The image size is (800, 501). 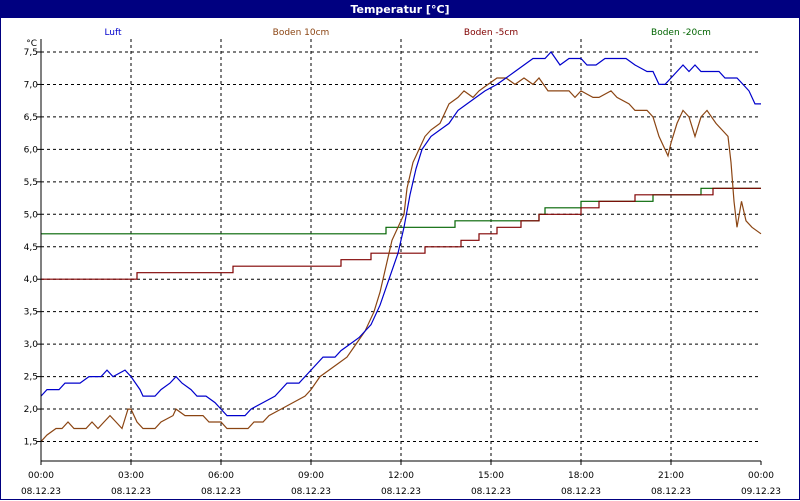 I want to click on x-tick-time: 18:00, so click(x=581, y=476).